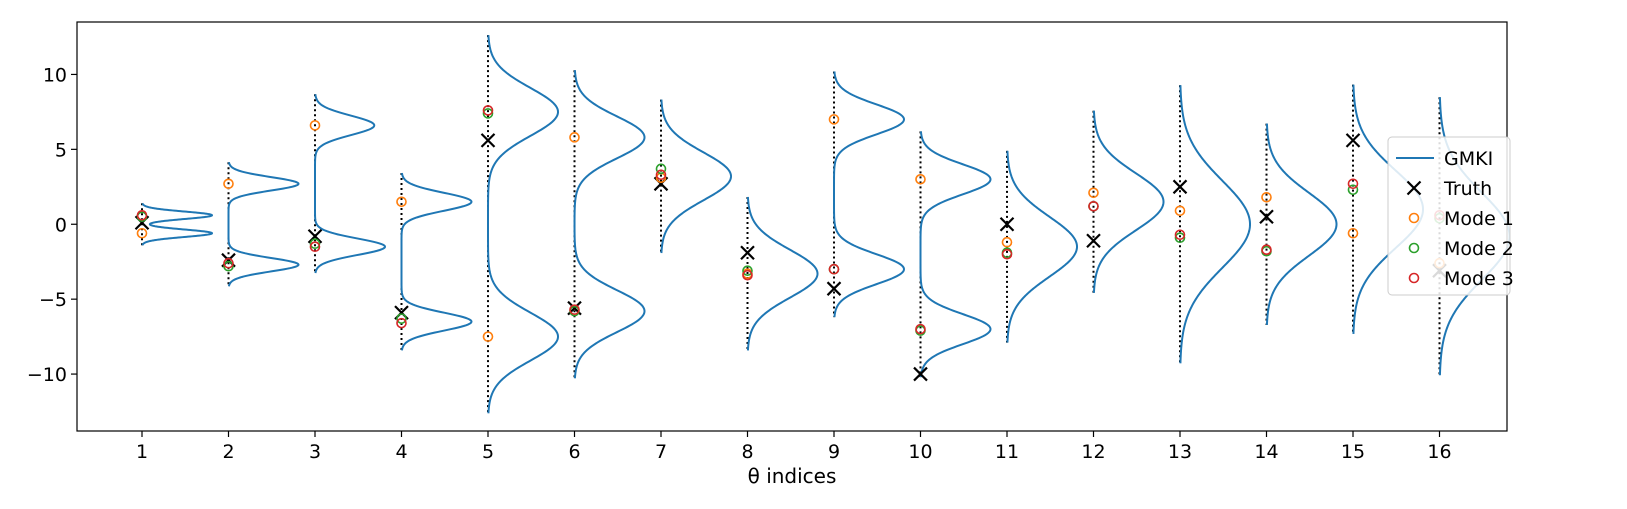  What do you see at coordinates (55, 75) in the screenshot?
I see `y-tick-label-0: 10` at bounding box center [55, 75].